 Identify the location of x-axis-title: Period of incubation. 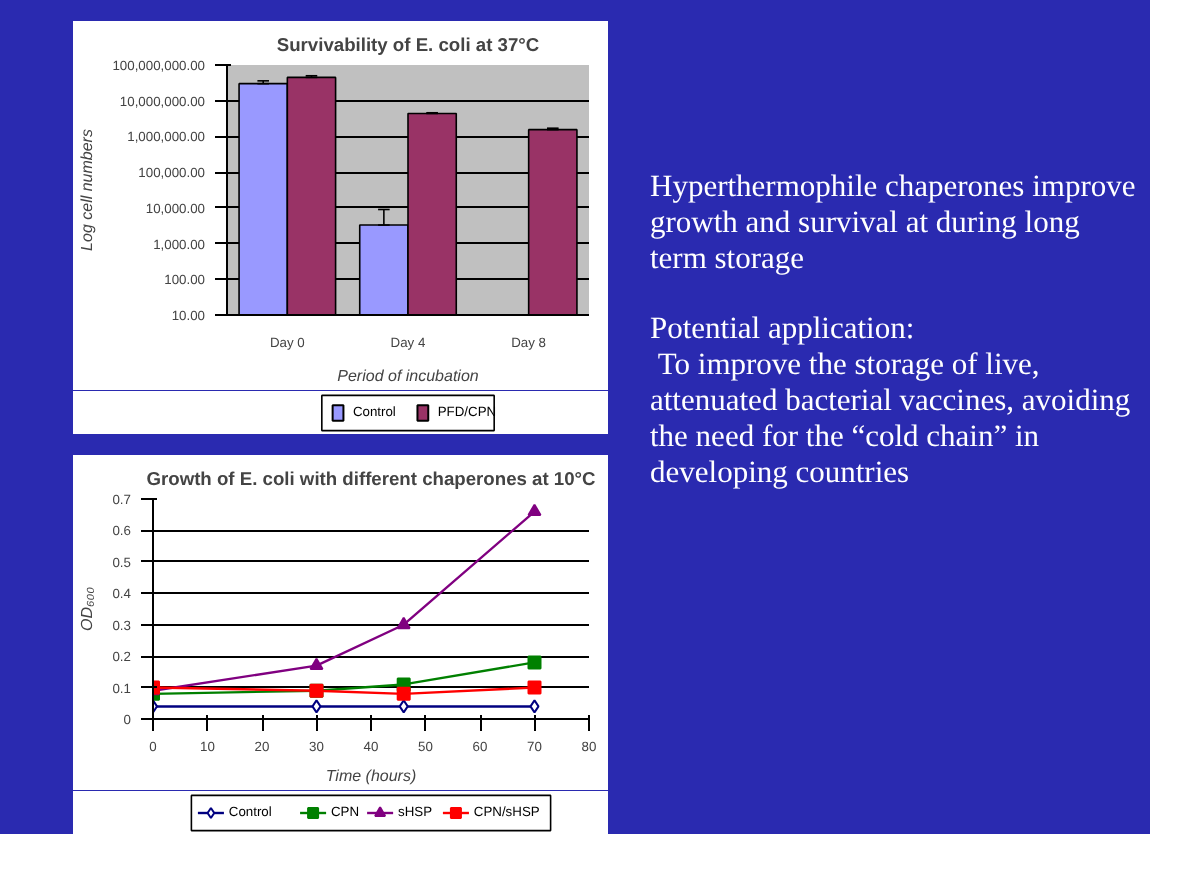
(408, 376).